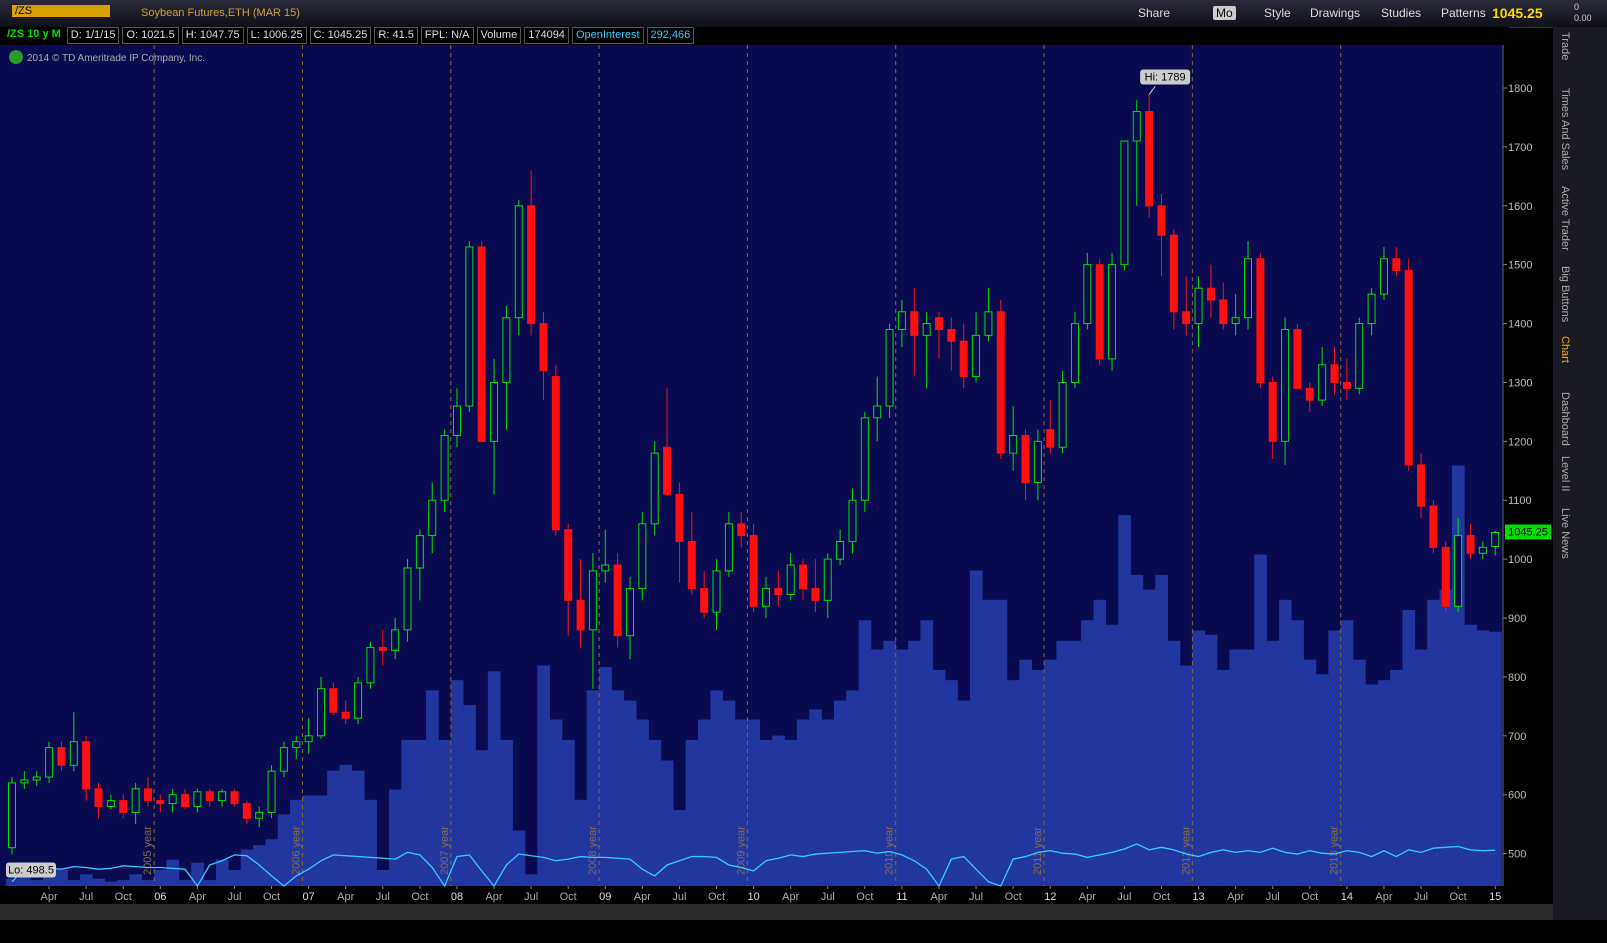 This screenshot has width=1607, height=943. What do you see at coordinates (1565, 473) in the screenshot?
I see `side-tab: Level II` at bounding box center [1565, 473].